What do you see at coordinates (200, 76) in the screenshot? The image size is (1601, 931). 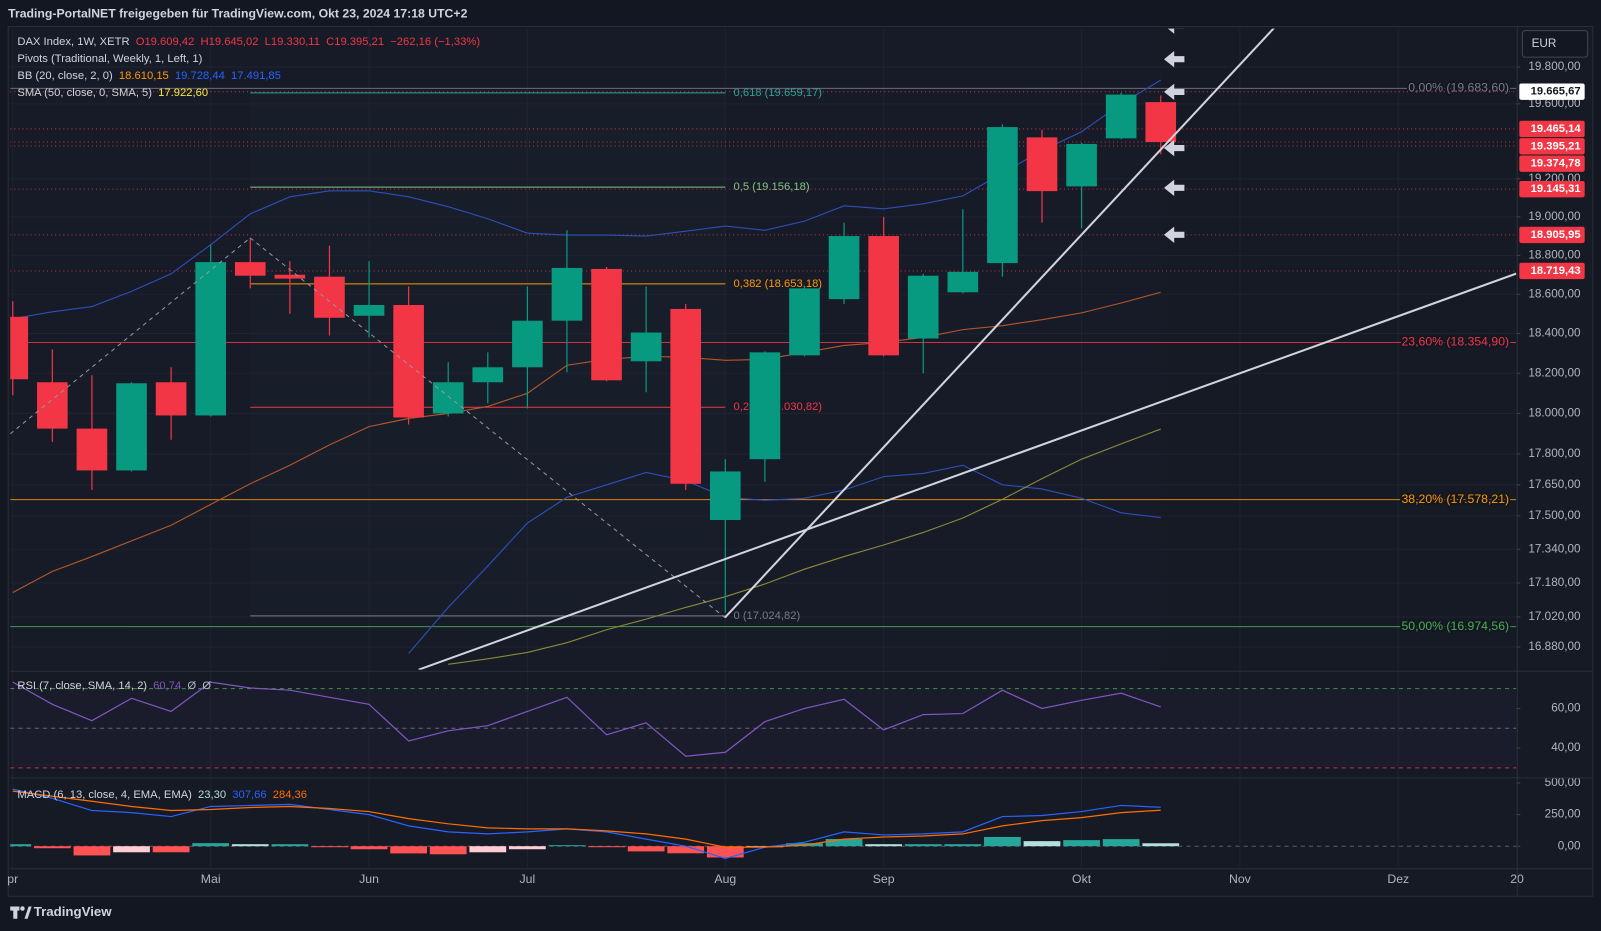 I see `legend-value: 19.728,44` at bounding box center [200, 76].